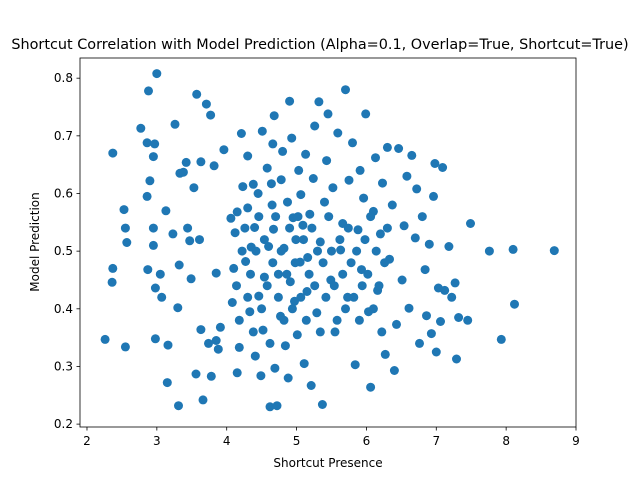 The image size is (640, 480). What do you see at coordinates (157, 441) in the screenshot?
I see `x-tick-label: 3` at bounding box center [157, 441].